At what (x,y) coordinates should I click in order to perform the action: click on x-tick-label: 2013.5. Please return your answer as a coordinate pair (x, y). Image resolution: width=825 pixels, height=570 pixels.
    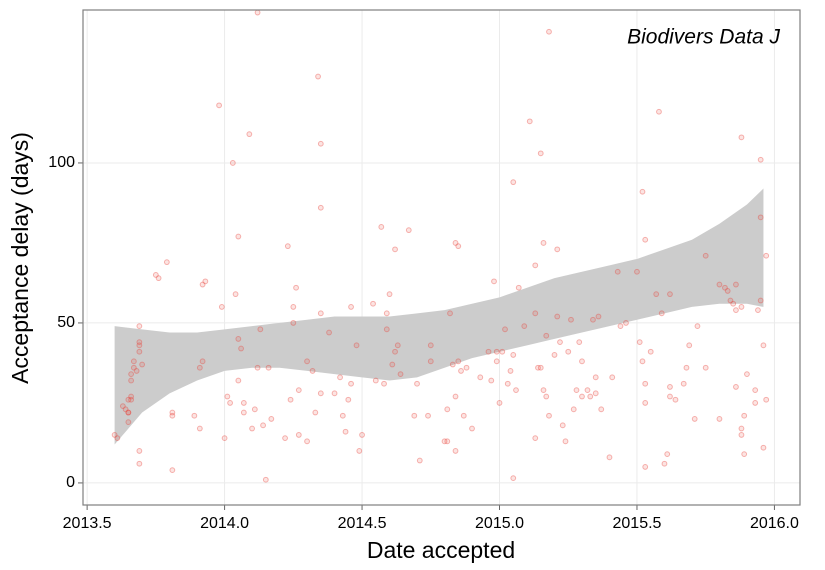
    Looking at the image, I should click on (87, 523).